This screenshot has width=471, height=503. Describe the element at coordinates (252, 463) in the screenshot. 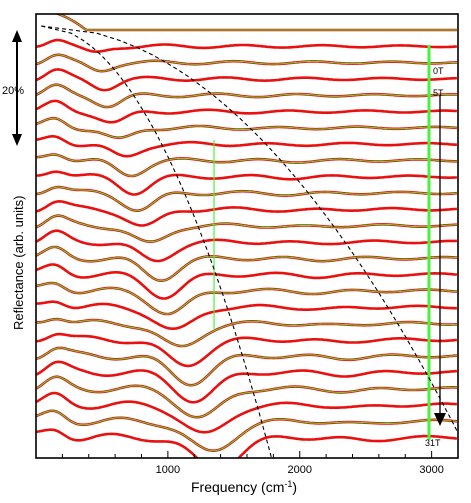

I see `x-ticks: 1000 2000 3000` at that location.